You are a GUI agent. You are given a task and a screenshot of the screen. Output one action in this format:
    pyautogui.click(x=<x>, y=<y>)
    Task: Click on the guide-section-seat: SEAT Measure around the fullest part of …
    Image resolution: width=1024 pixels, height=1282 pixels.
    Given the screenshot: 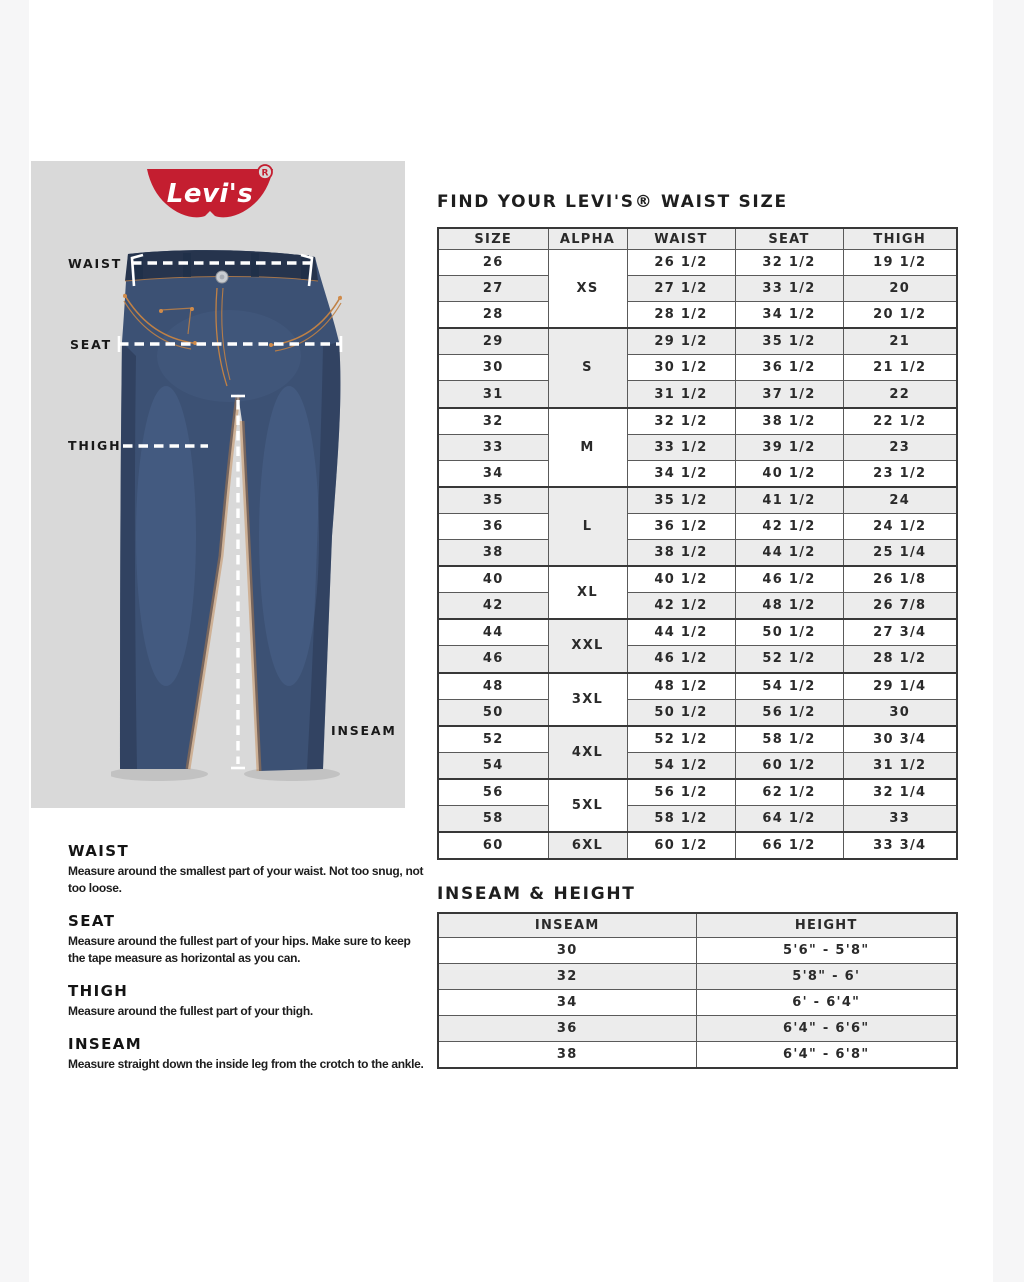 What is the action you would take?
    pyautogui.click(x=246, y=939)
    